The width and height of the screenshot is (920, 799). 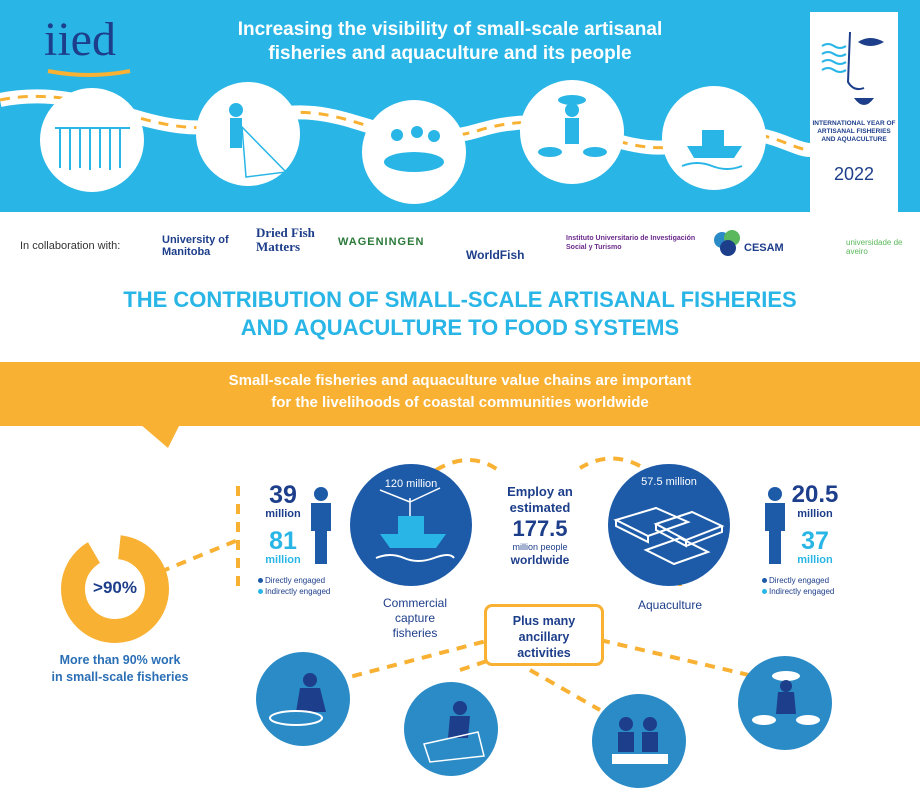 What do you see at coordinates (852, 68) in the screenshot?
I see `iyafa-emblem-icon` at bounding box center [852, 68].